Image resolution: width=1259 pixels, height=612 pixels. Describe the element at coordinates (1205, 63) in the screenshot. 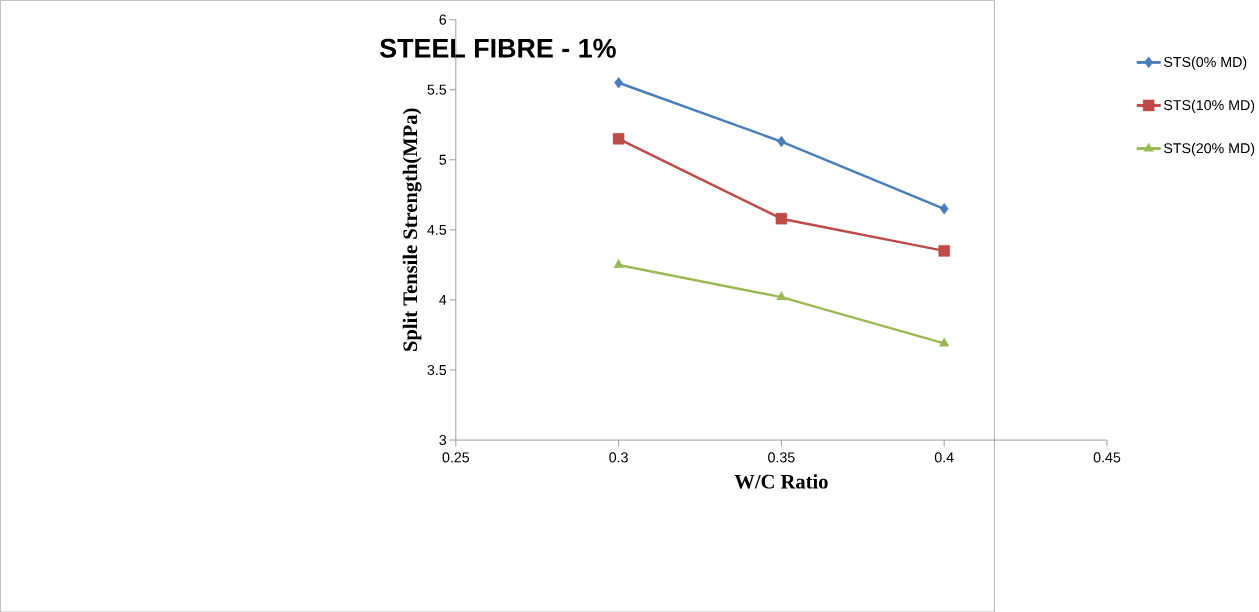

I see `legend-label: STS(0% MD)` at that location.